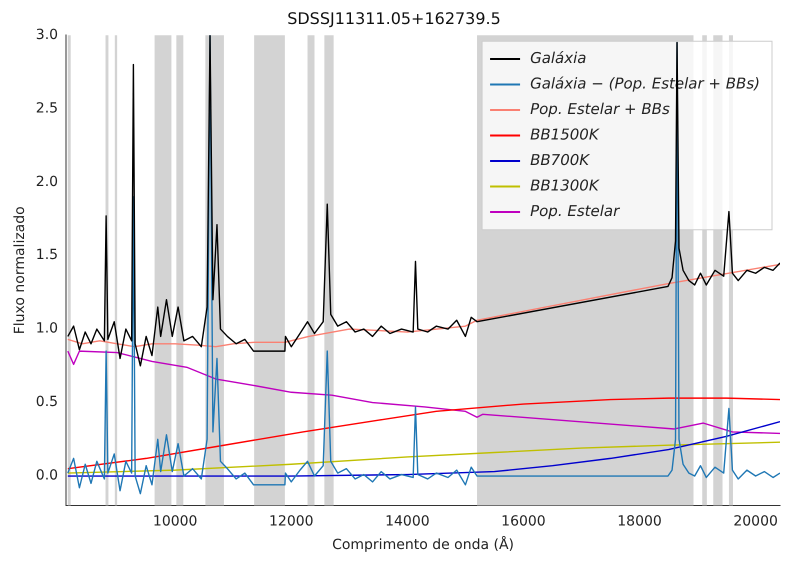 The image size is (792, 566). What do you see at coordinates (423, 545) in the screenshot?
I see `x-axis-title: Comprimento de onda (Å)` at bounding box center [423, 545].